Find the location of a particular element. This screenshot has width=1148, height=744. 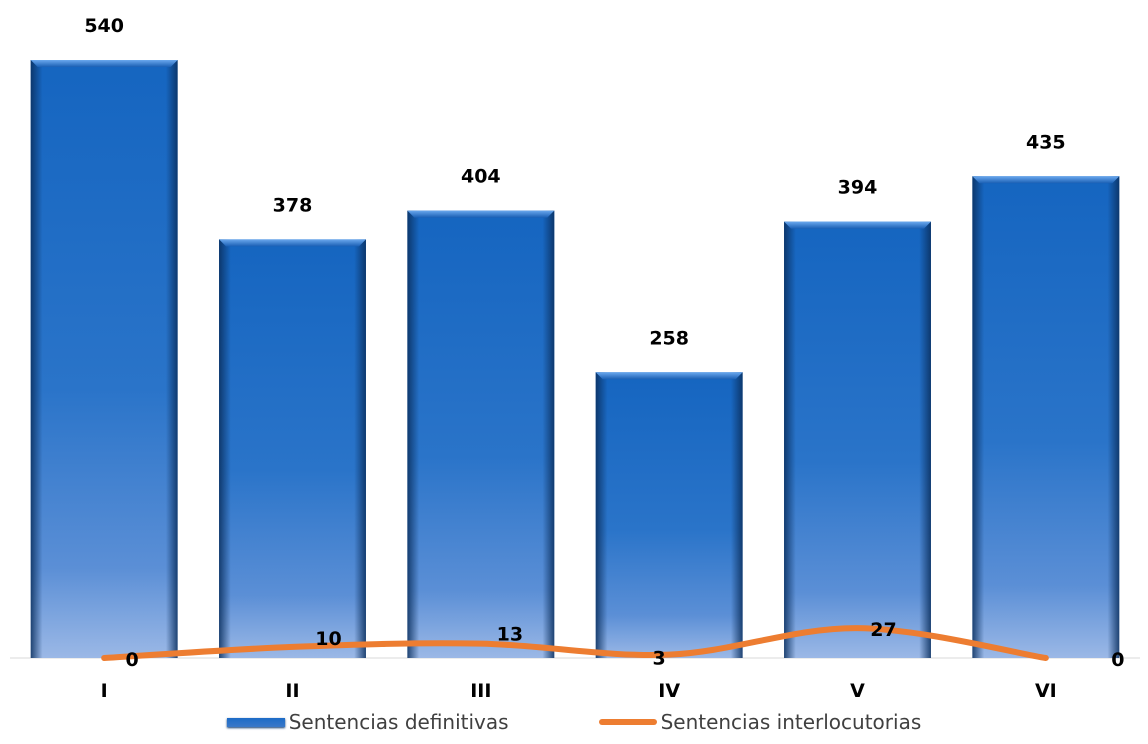

legend-item-definitivas: Sentencias definitivas is located at coordinates (367, 722).